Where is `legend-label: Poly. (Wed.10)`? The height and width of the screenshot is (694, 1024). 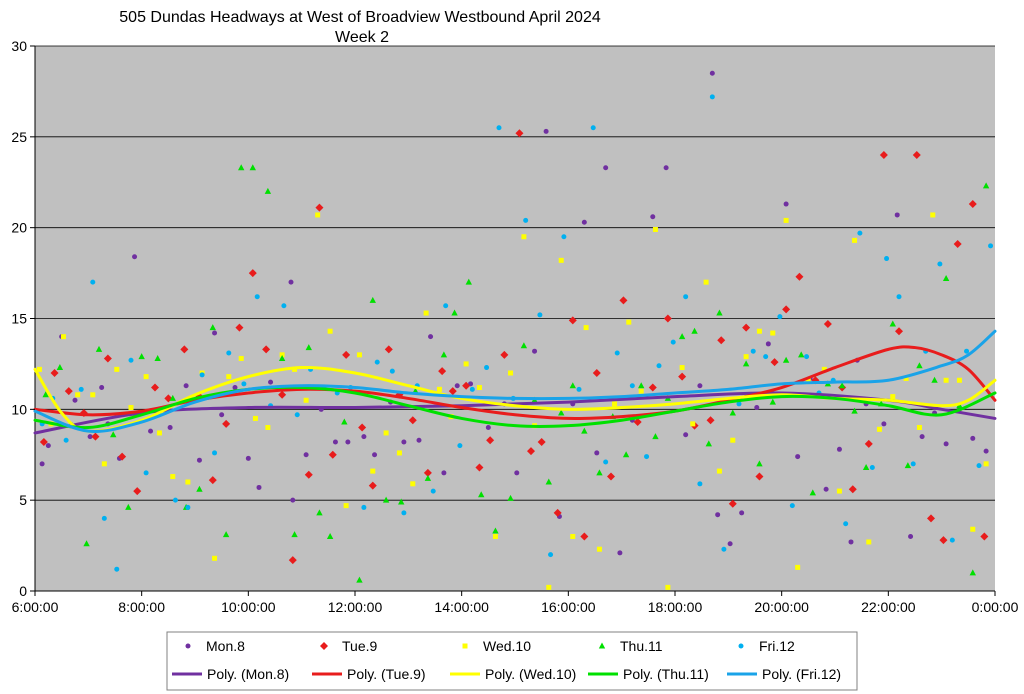
legend-label: Poly. (Wed.10) is located at coordinates (530, 674).